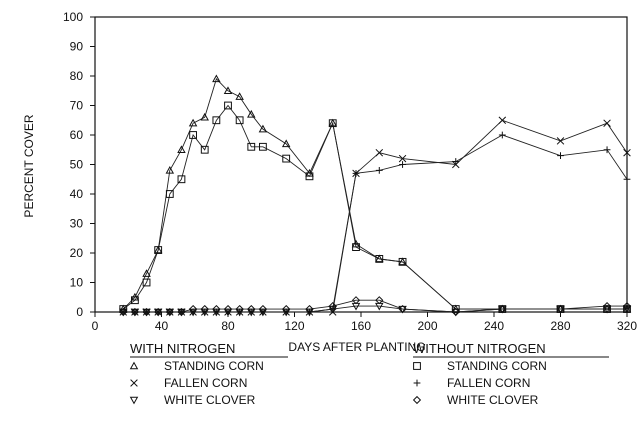 This screenshot has height=439, width=641. I want to click on legend-marker-plus, so click(417, 383).